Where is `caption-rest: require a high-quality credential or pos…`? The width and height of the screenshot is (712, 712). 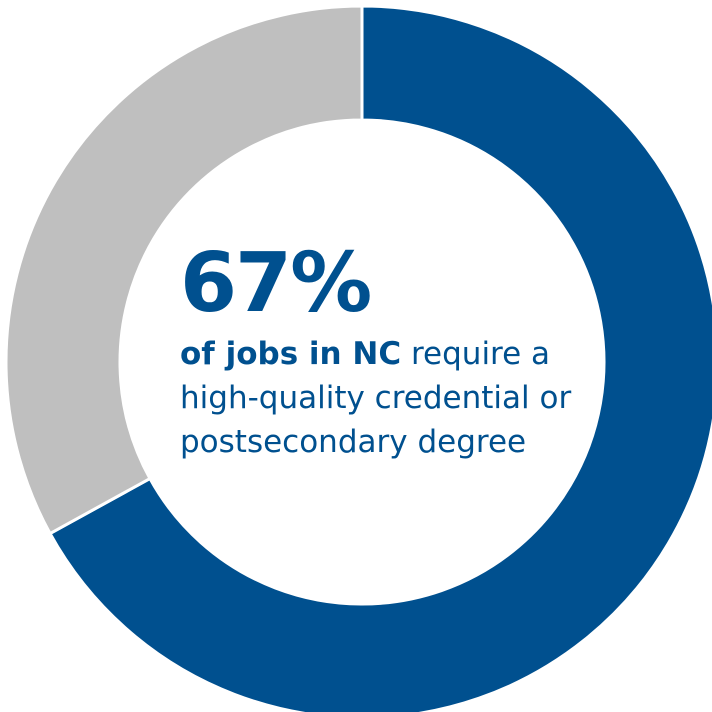
caption-rest: require a high-quality credential or pos… is located at coordinates (376, 398).